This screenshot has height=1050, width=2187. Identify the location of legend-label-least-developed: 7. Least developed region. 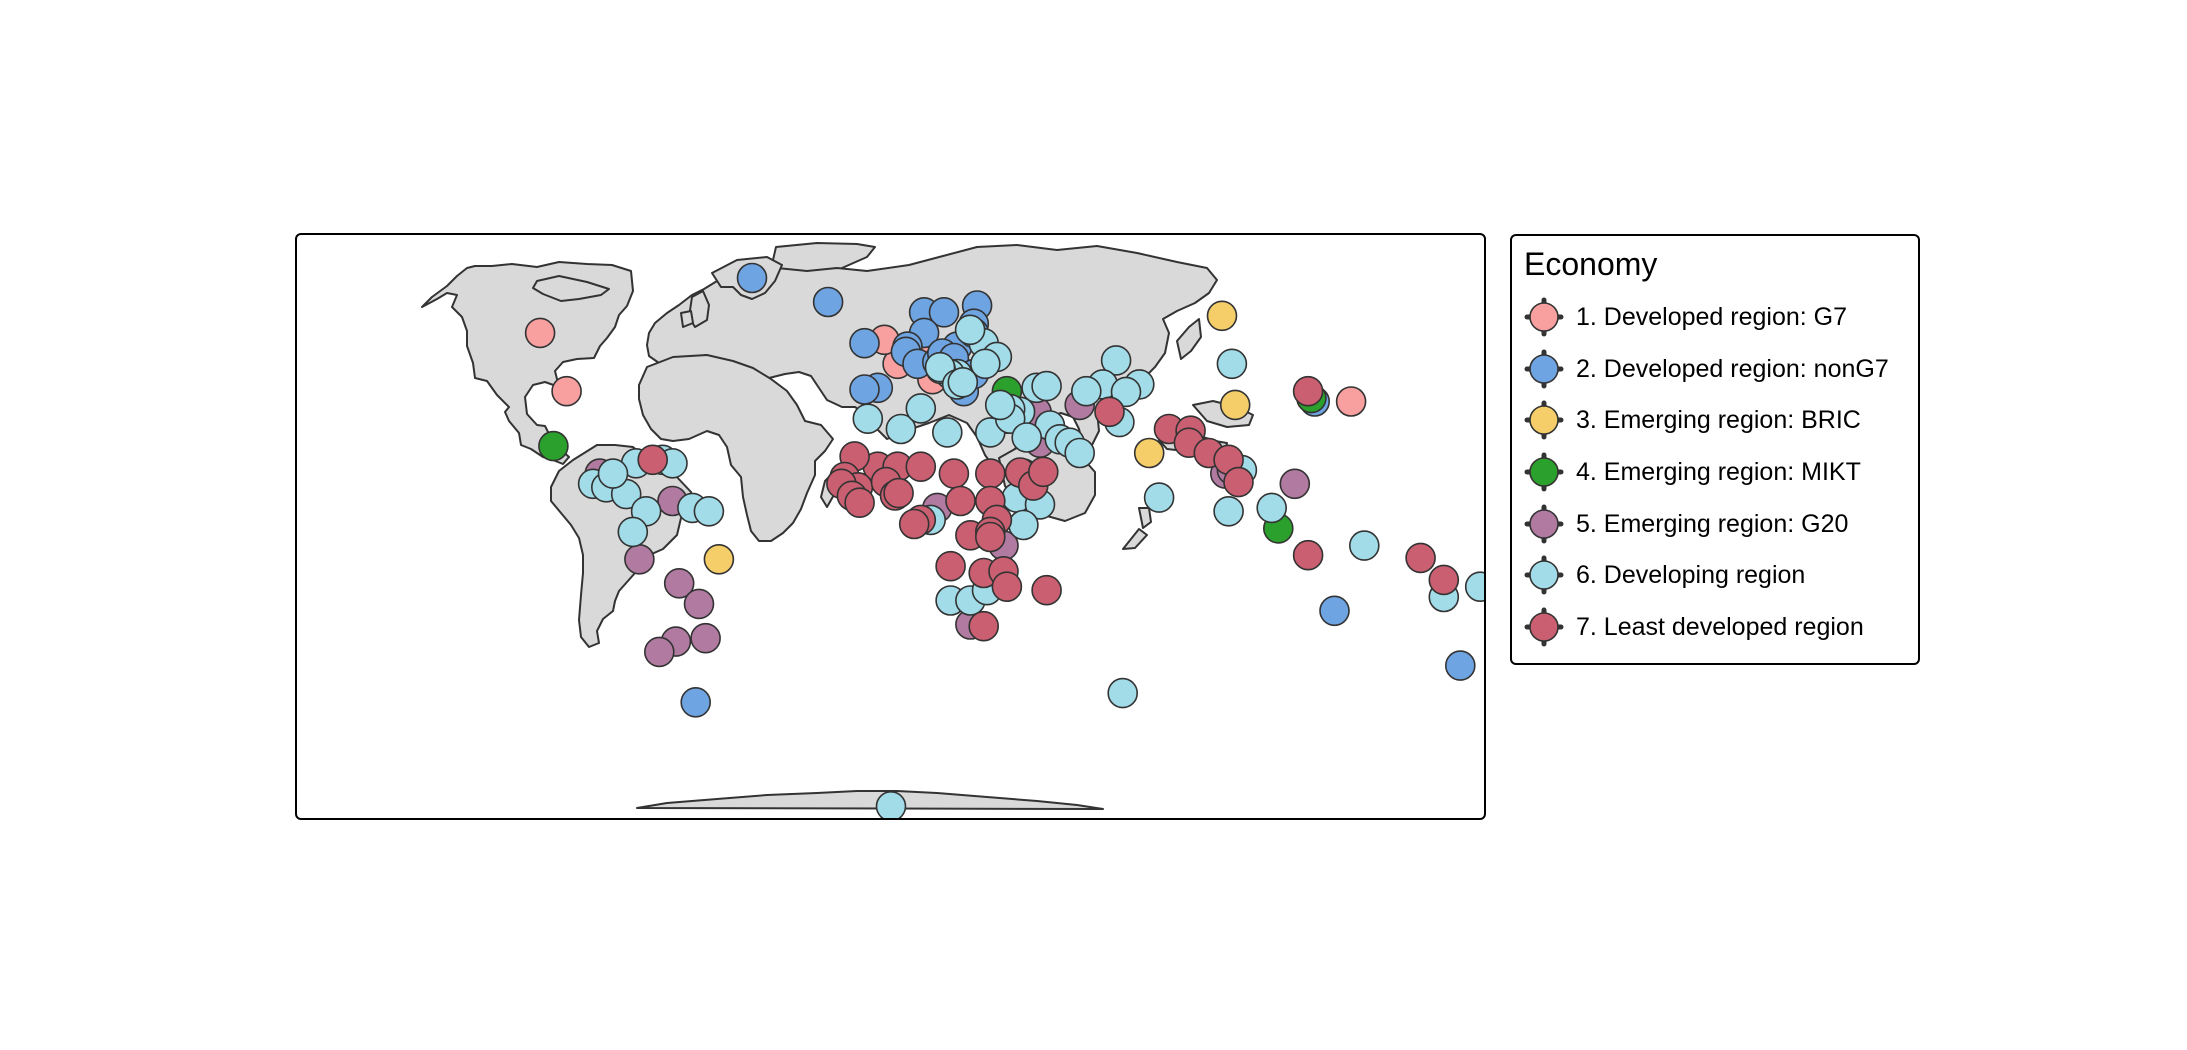
(1720, 626).